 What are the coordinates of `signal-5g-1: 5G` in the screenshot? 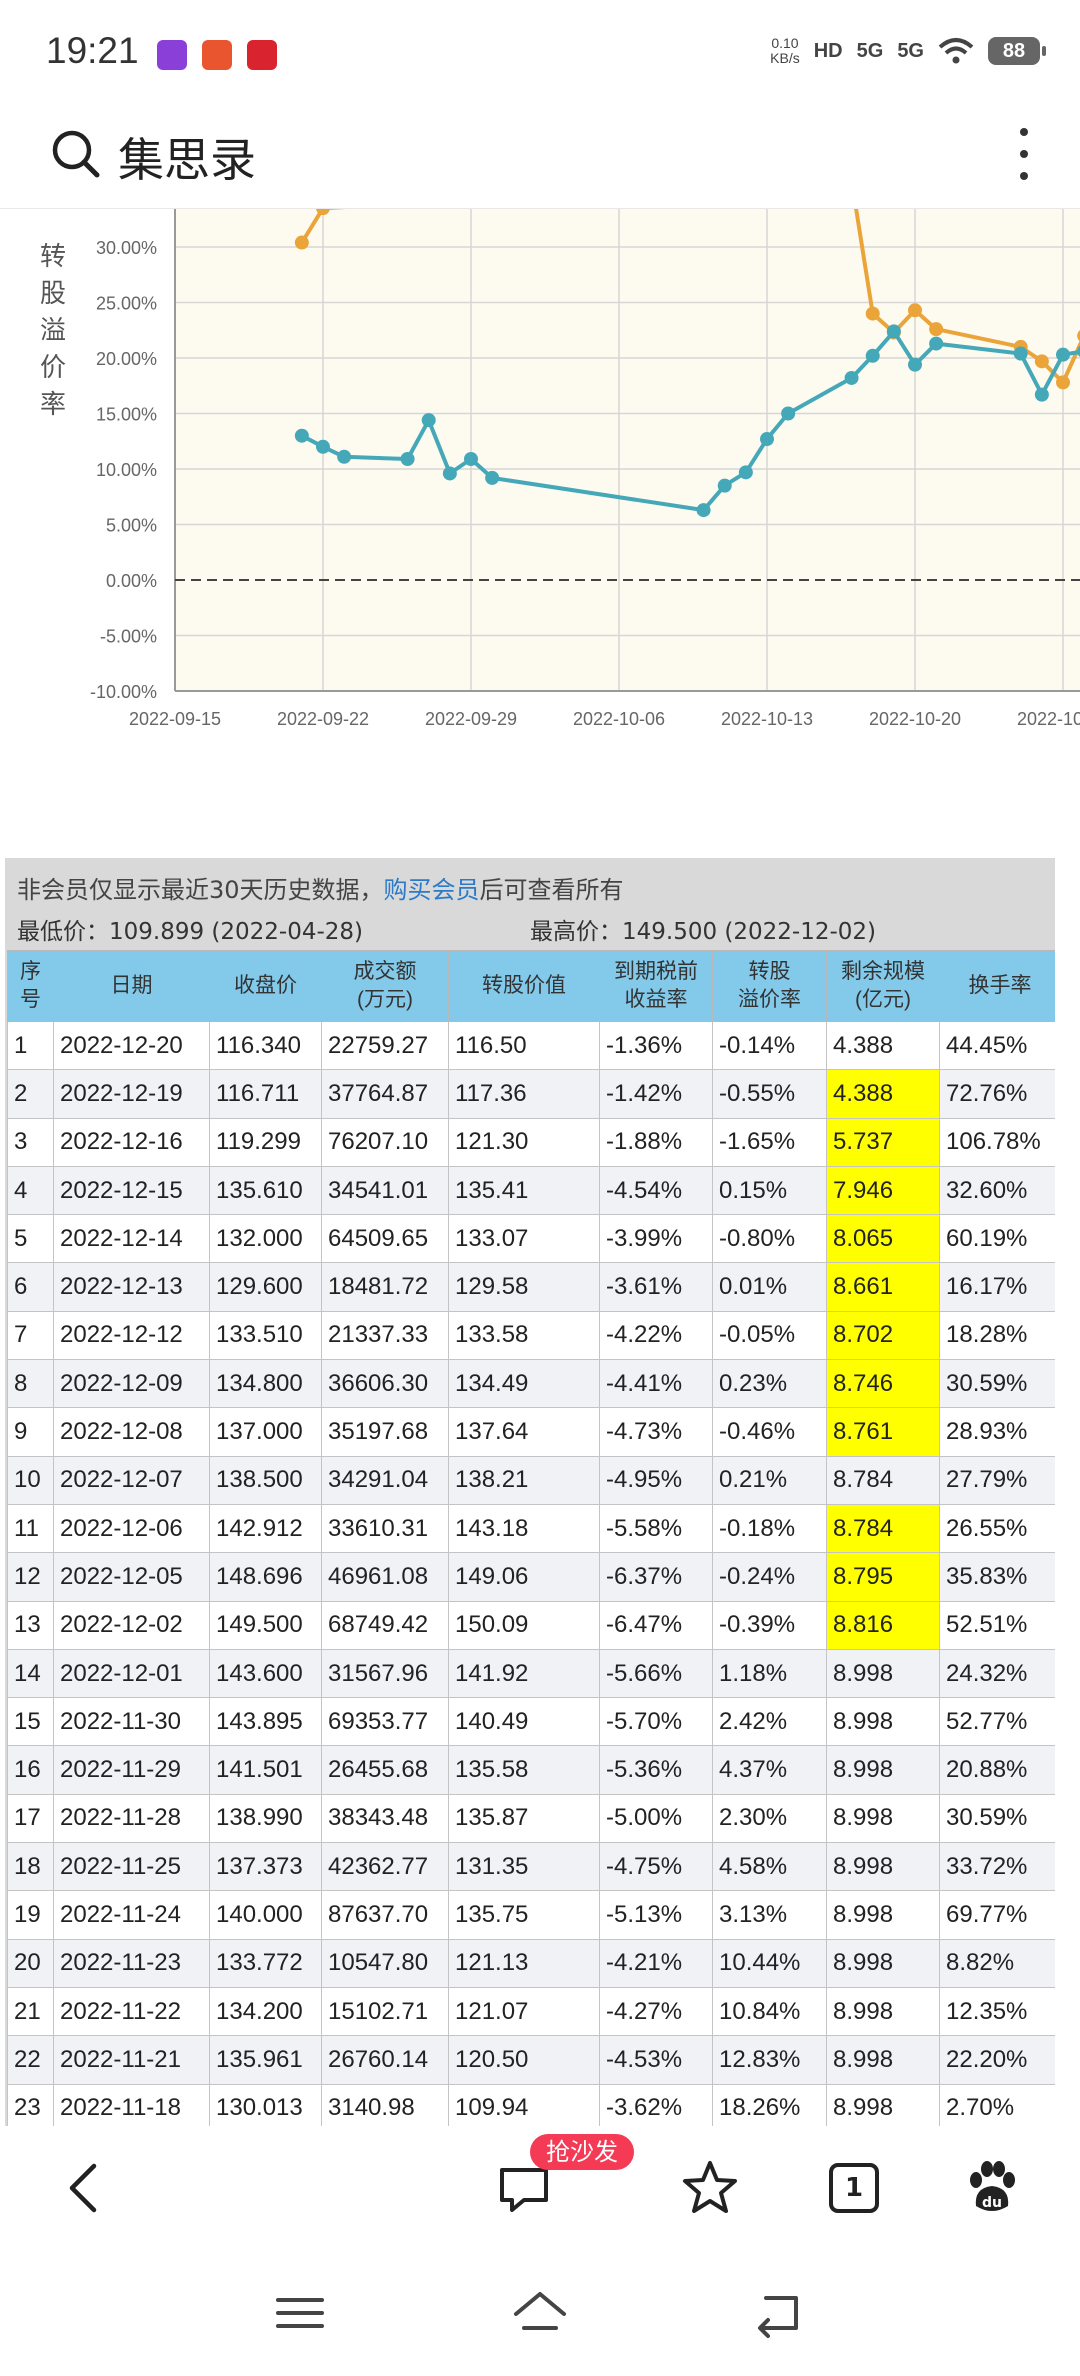 It's located at (870, 50).